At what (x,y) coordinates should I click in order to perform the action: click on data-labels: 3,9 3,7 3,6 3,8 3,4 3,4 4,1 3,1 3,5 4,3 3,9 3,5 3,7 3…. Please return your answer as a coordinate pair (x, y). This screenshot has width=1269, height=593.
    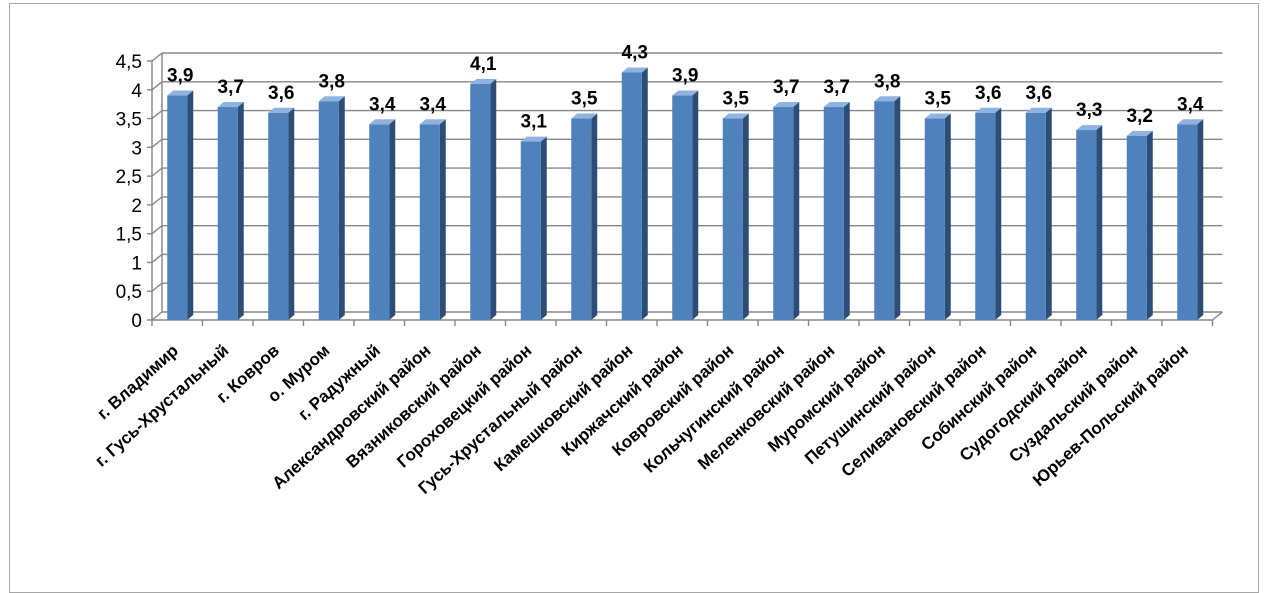
    Looking at the image, I should click on (685, 88).